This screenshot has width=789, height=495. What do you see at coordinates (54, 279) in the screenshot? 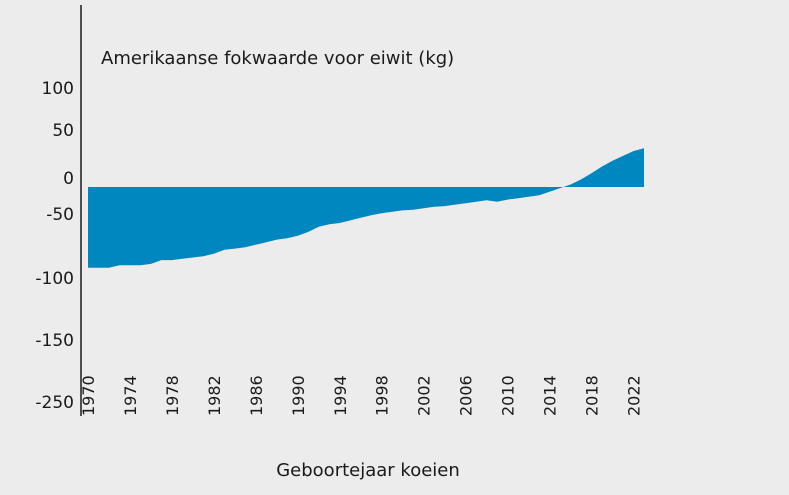
I see `y-tick-label: -100` at bounding box center [54, 279].